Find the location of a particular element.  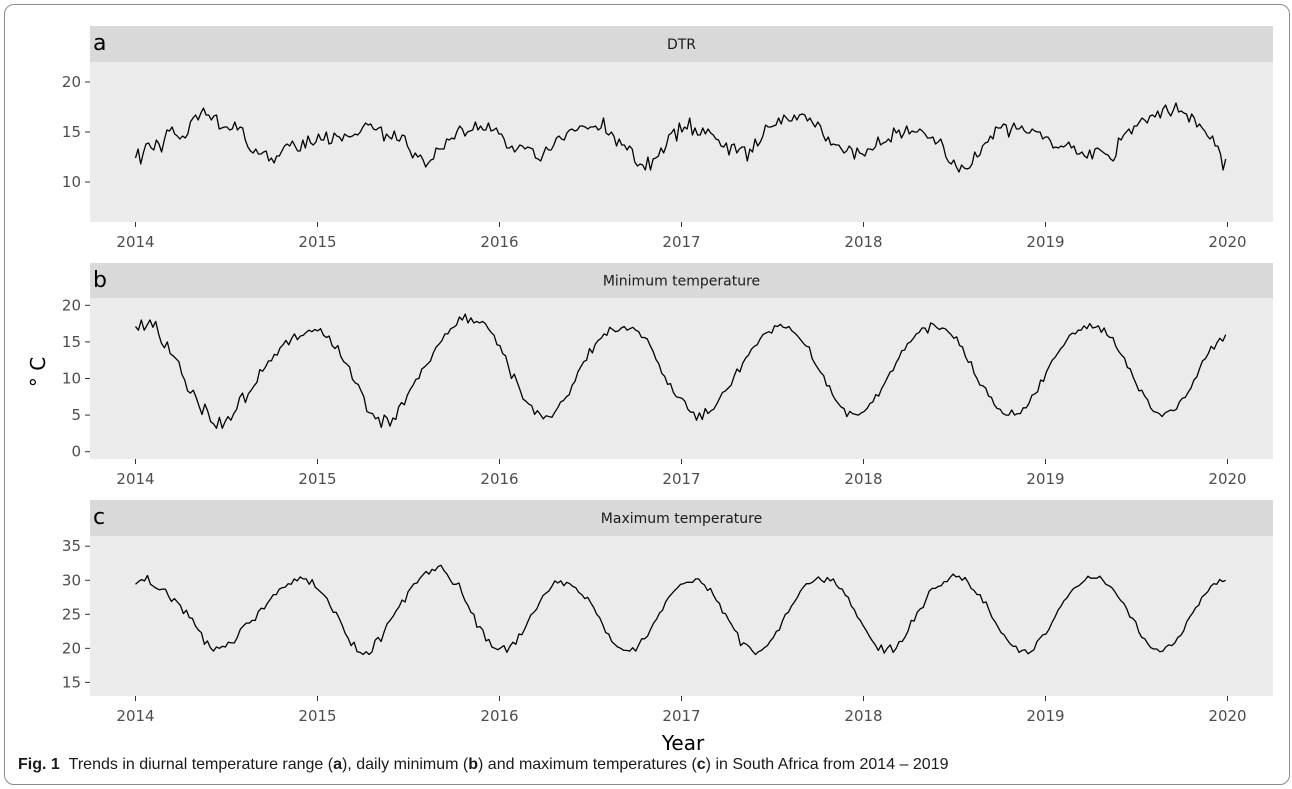

facet-title: Maximum temperature is located at coordinates (681, 519).